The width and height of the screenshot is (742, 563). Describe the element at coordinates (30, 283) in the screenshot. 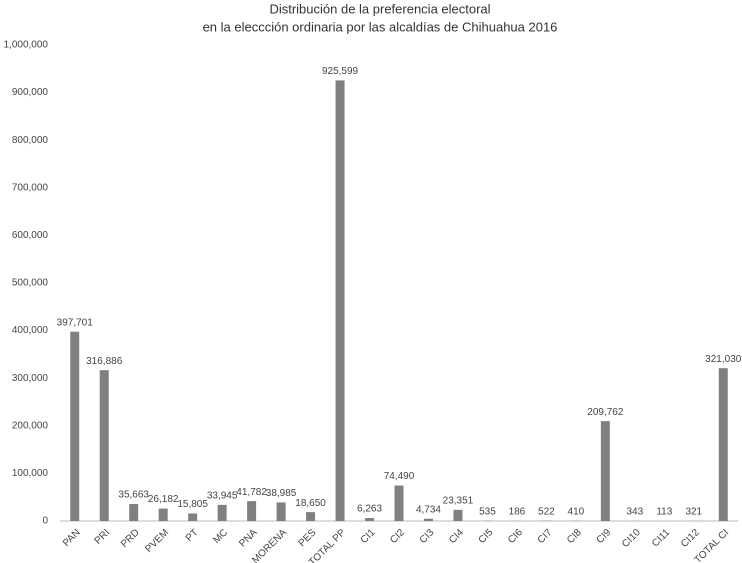

I see `y-tick-label: 500,000` at that location.